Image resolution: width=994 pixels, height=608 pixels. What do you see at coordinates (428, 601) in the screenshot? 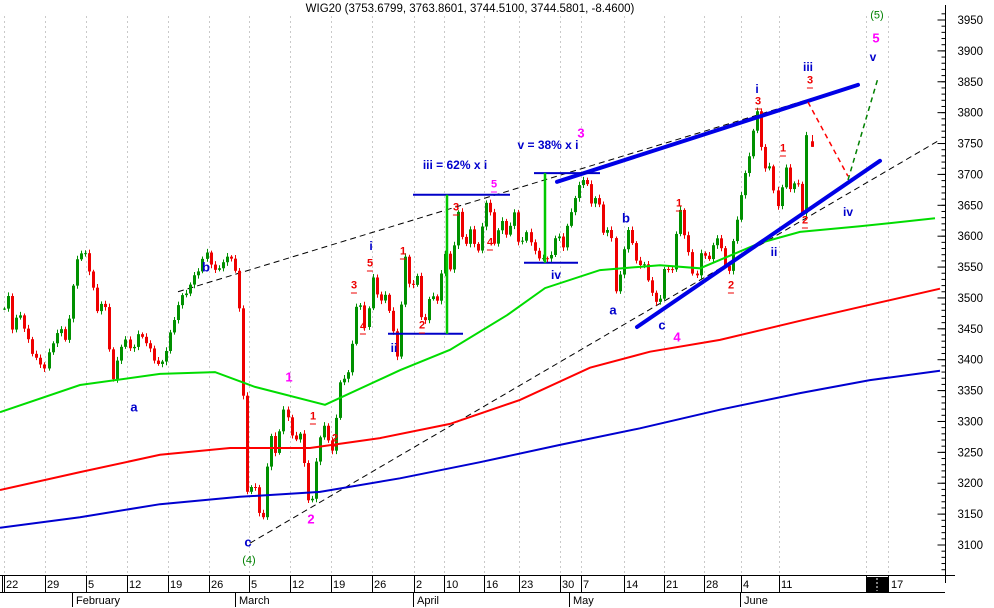
I see `month-label: April` at bounding box center [428, 601].